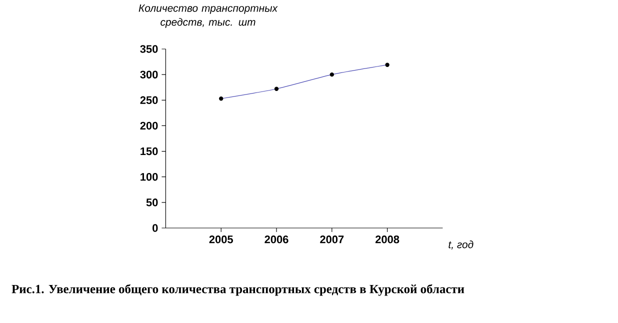 The height and width of the screenshot is (323, 618). I want to click on y-tick-label: 50, so click(152, 202).